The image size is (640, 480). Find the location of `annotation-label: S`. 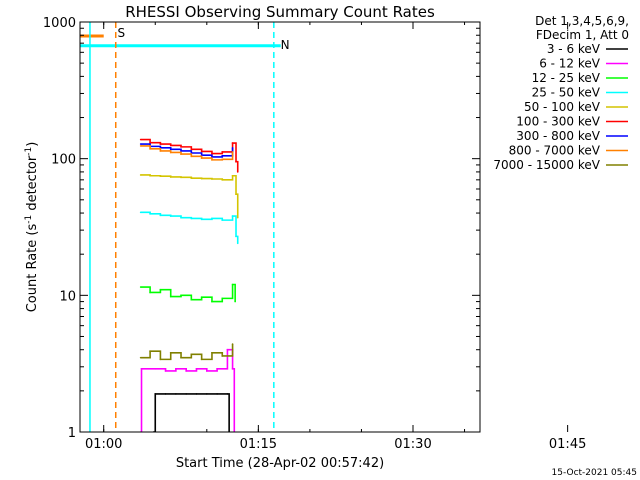

annotation-label: S is located at coordinates (121, 33).